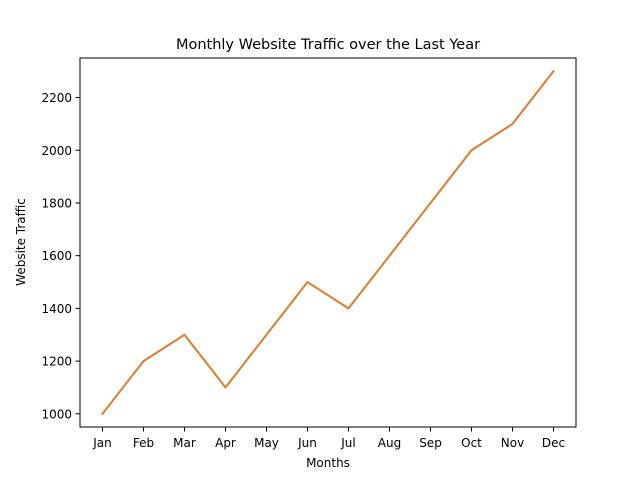 This screenshot has width=640, height=480. I want to click on y-axis-ticks: 1000 1200 1400 1600 1800 2000 2200, so click(60, 256).